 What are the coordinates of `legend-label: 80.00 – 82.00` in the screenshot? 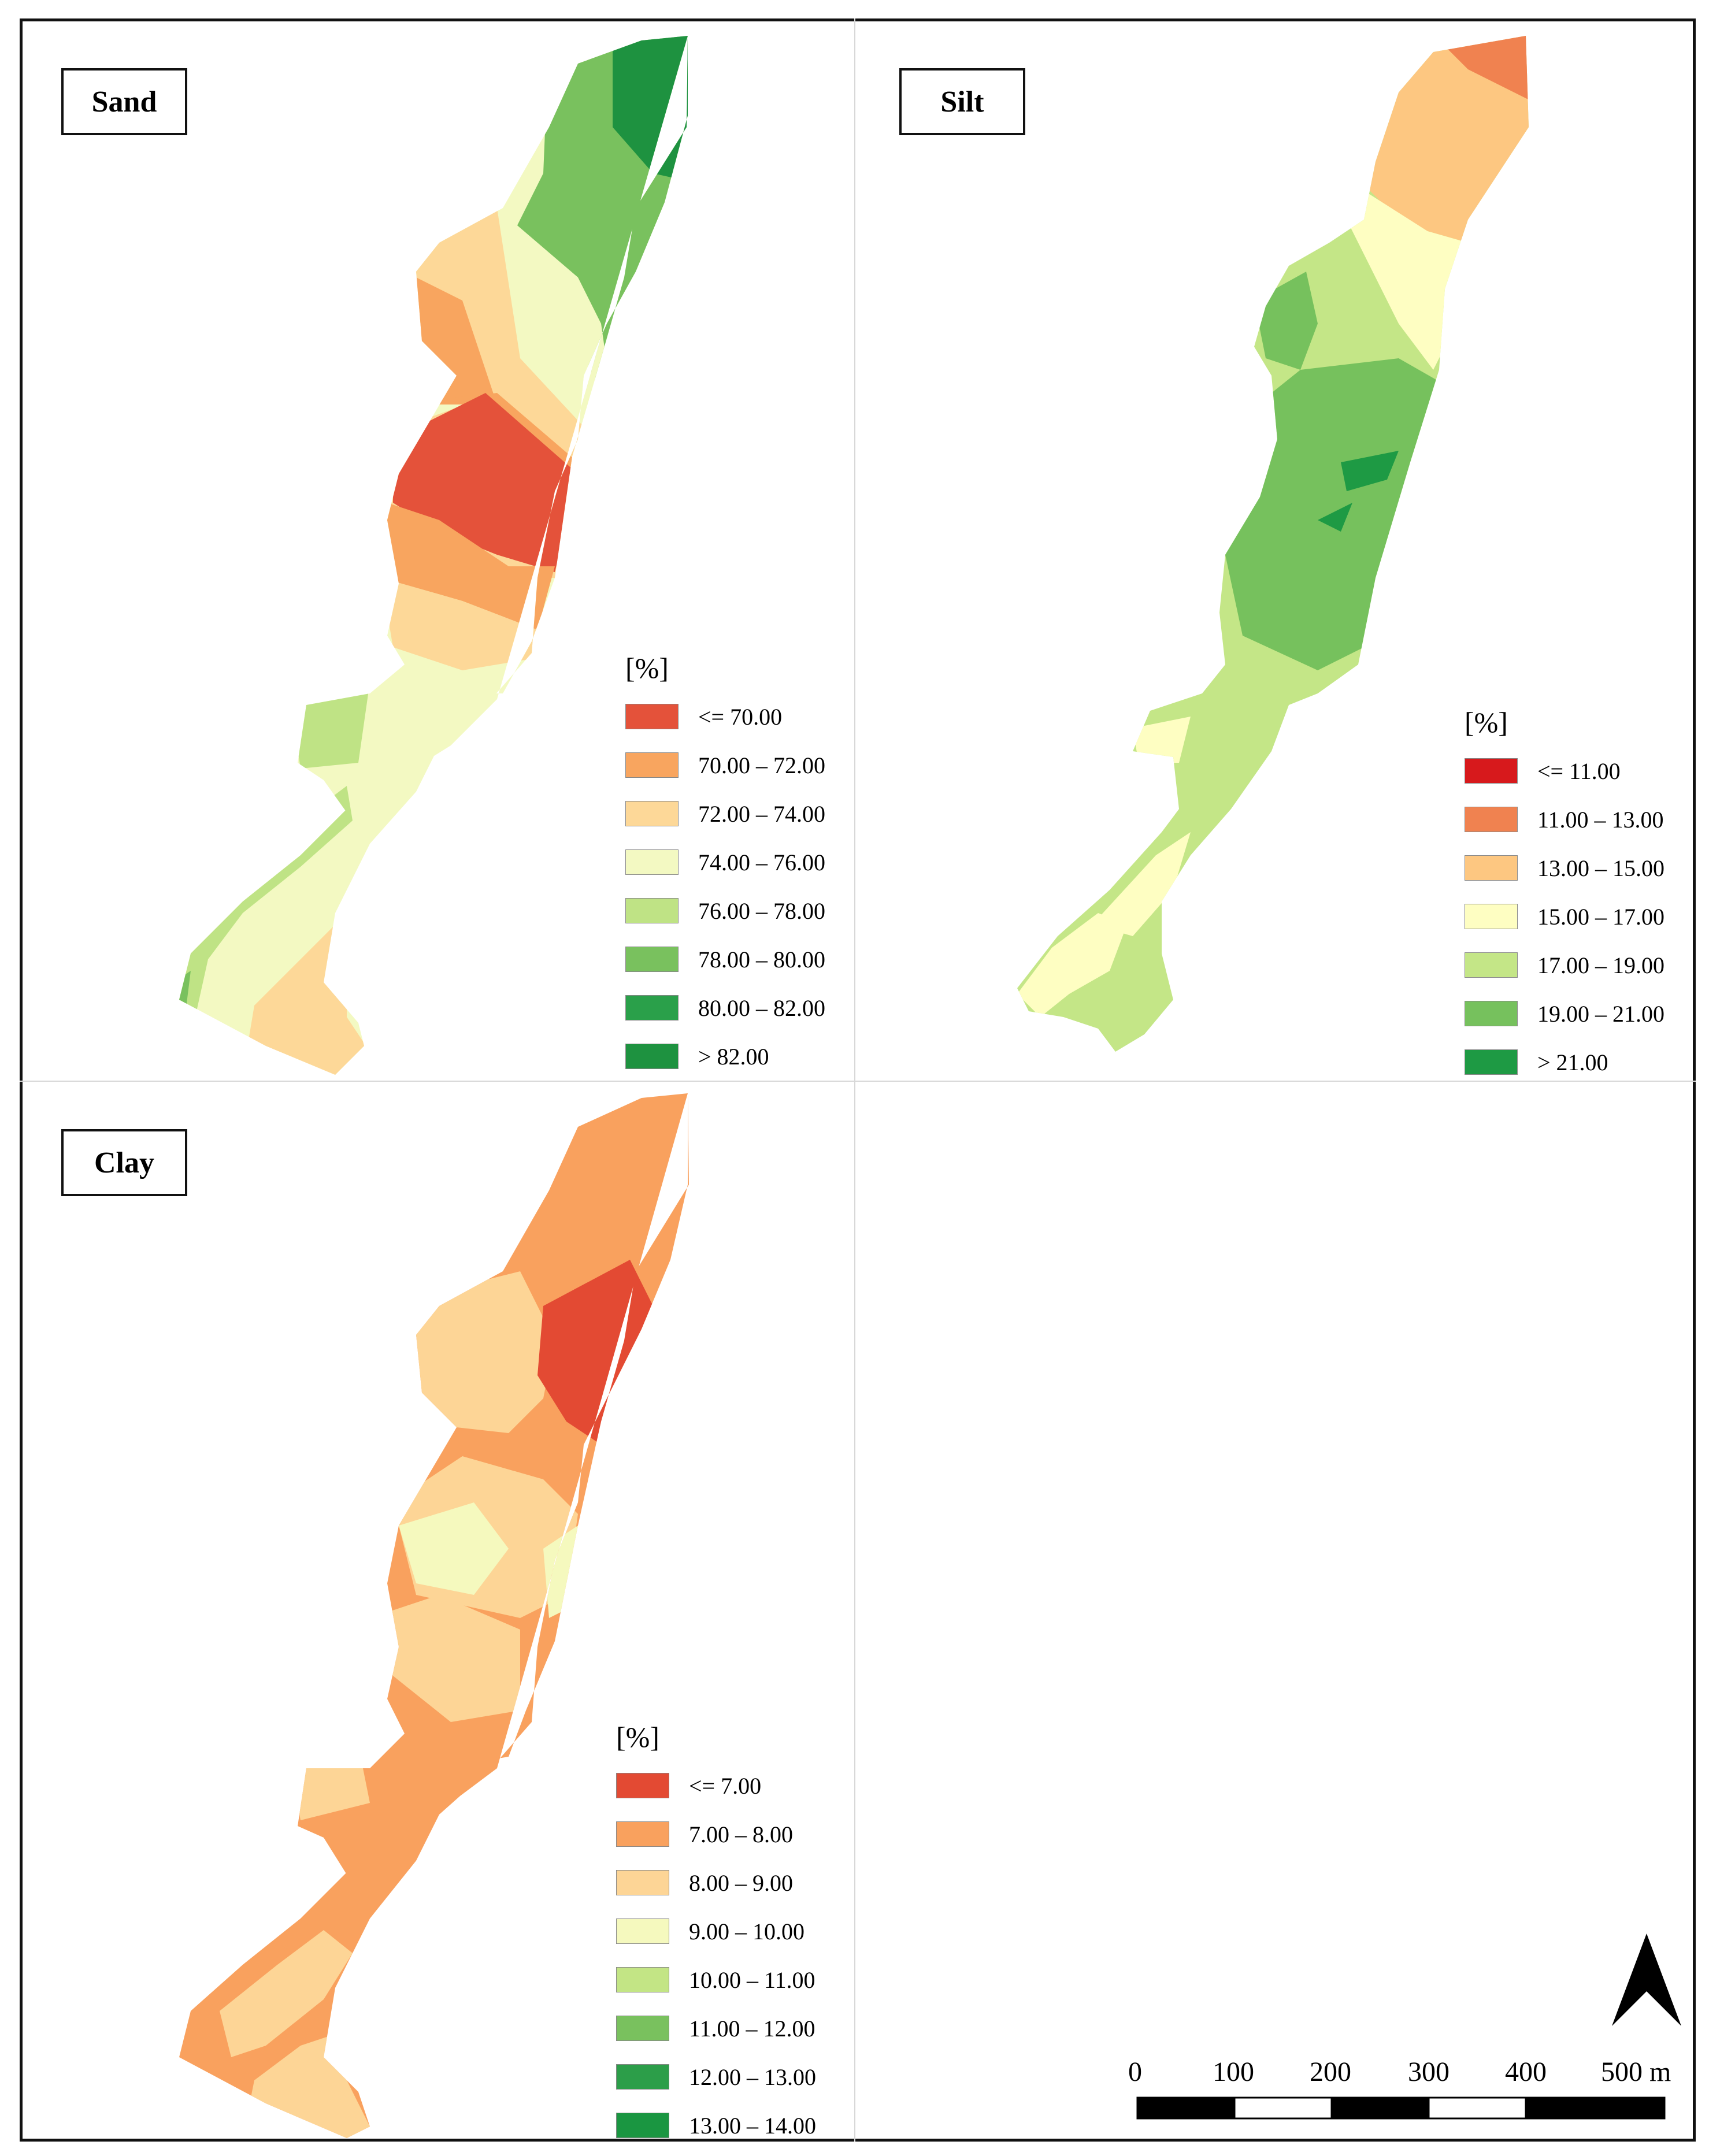 It's located at (761, 1007).